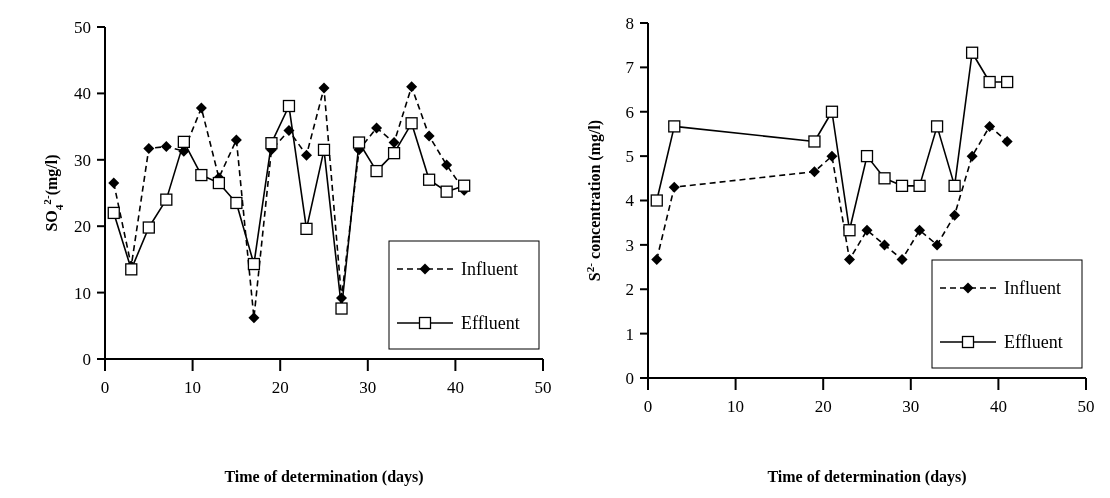 The width and height of the screenshot is (1110, 498). Describe the element at coordinates (629, 245) in the screenshot. I see `y-tick-label: 3` at that location.